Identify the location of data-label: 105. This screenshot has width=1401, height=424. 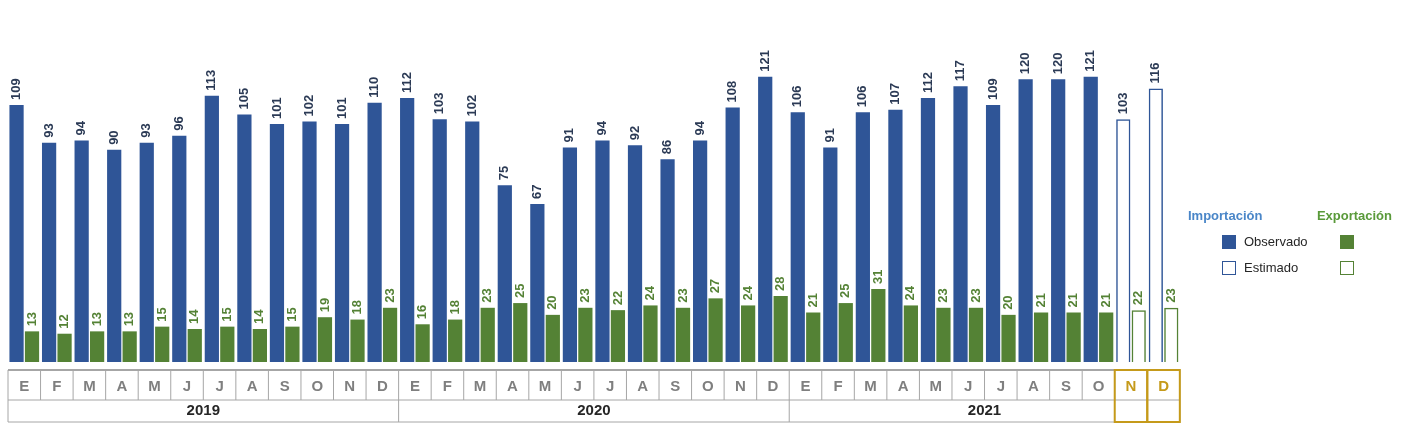
(243, 98).